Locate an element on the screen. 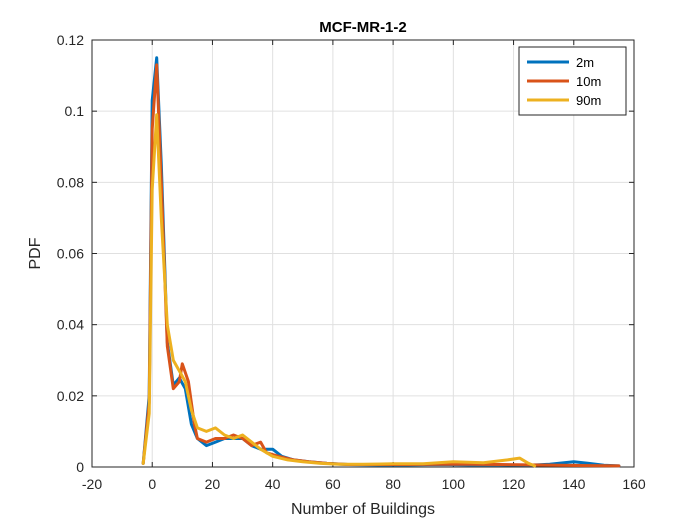 This screenshot has width=700, height=525. x-tick-label: 100 is located at coordinates (454, 484).